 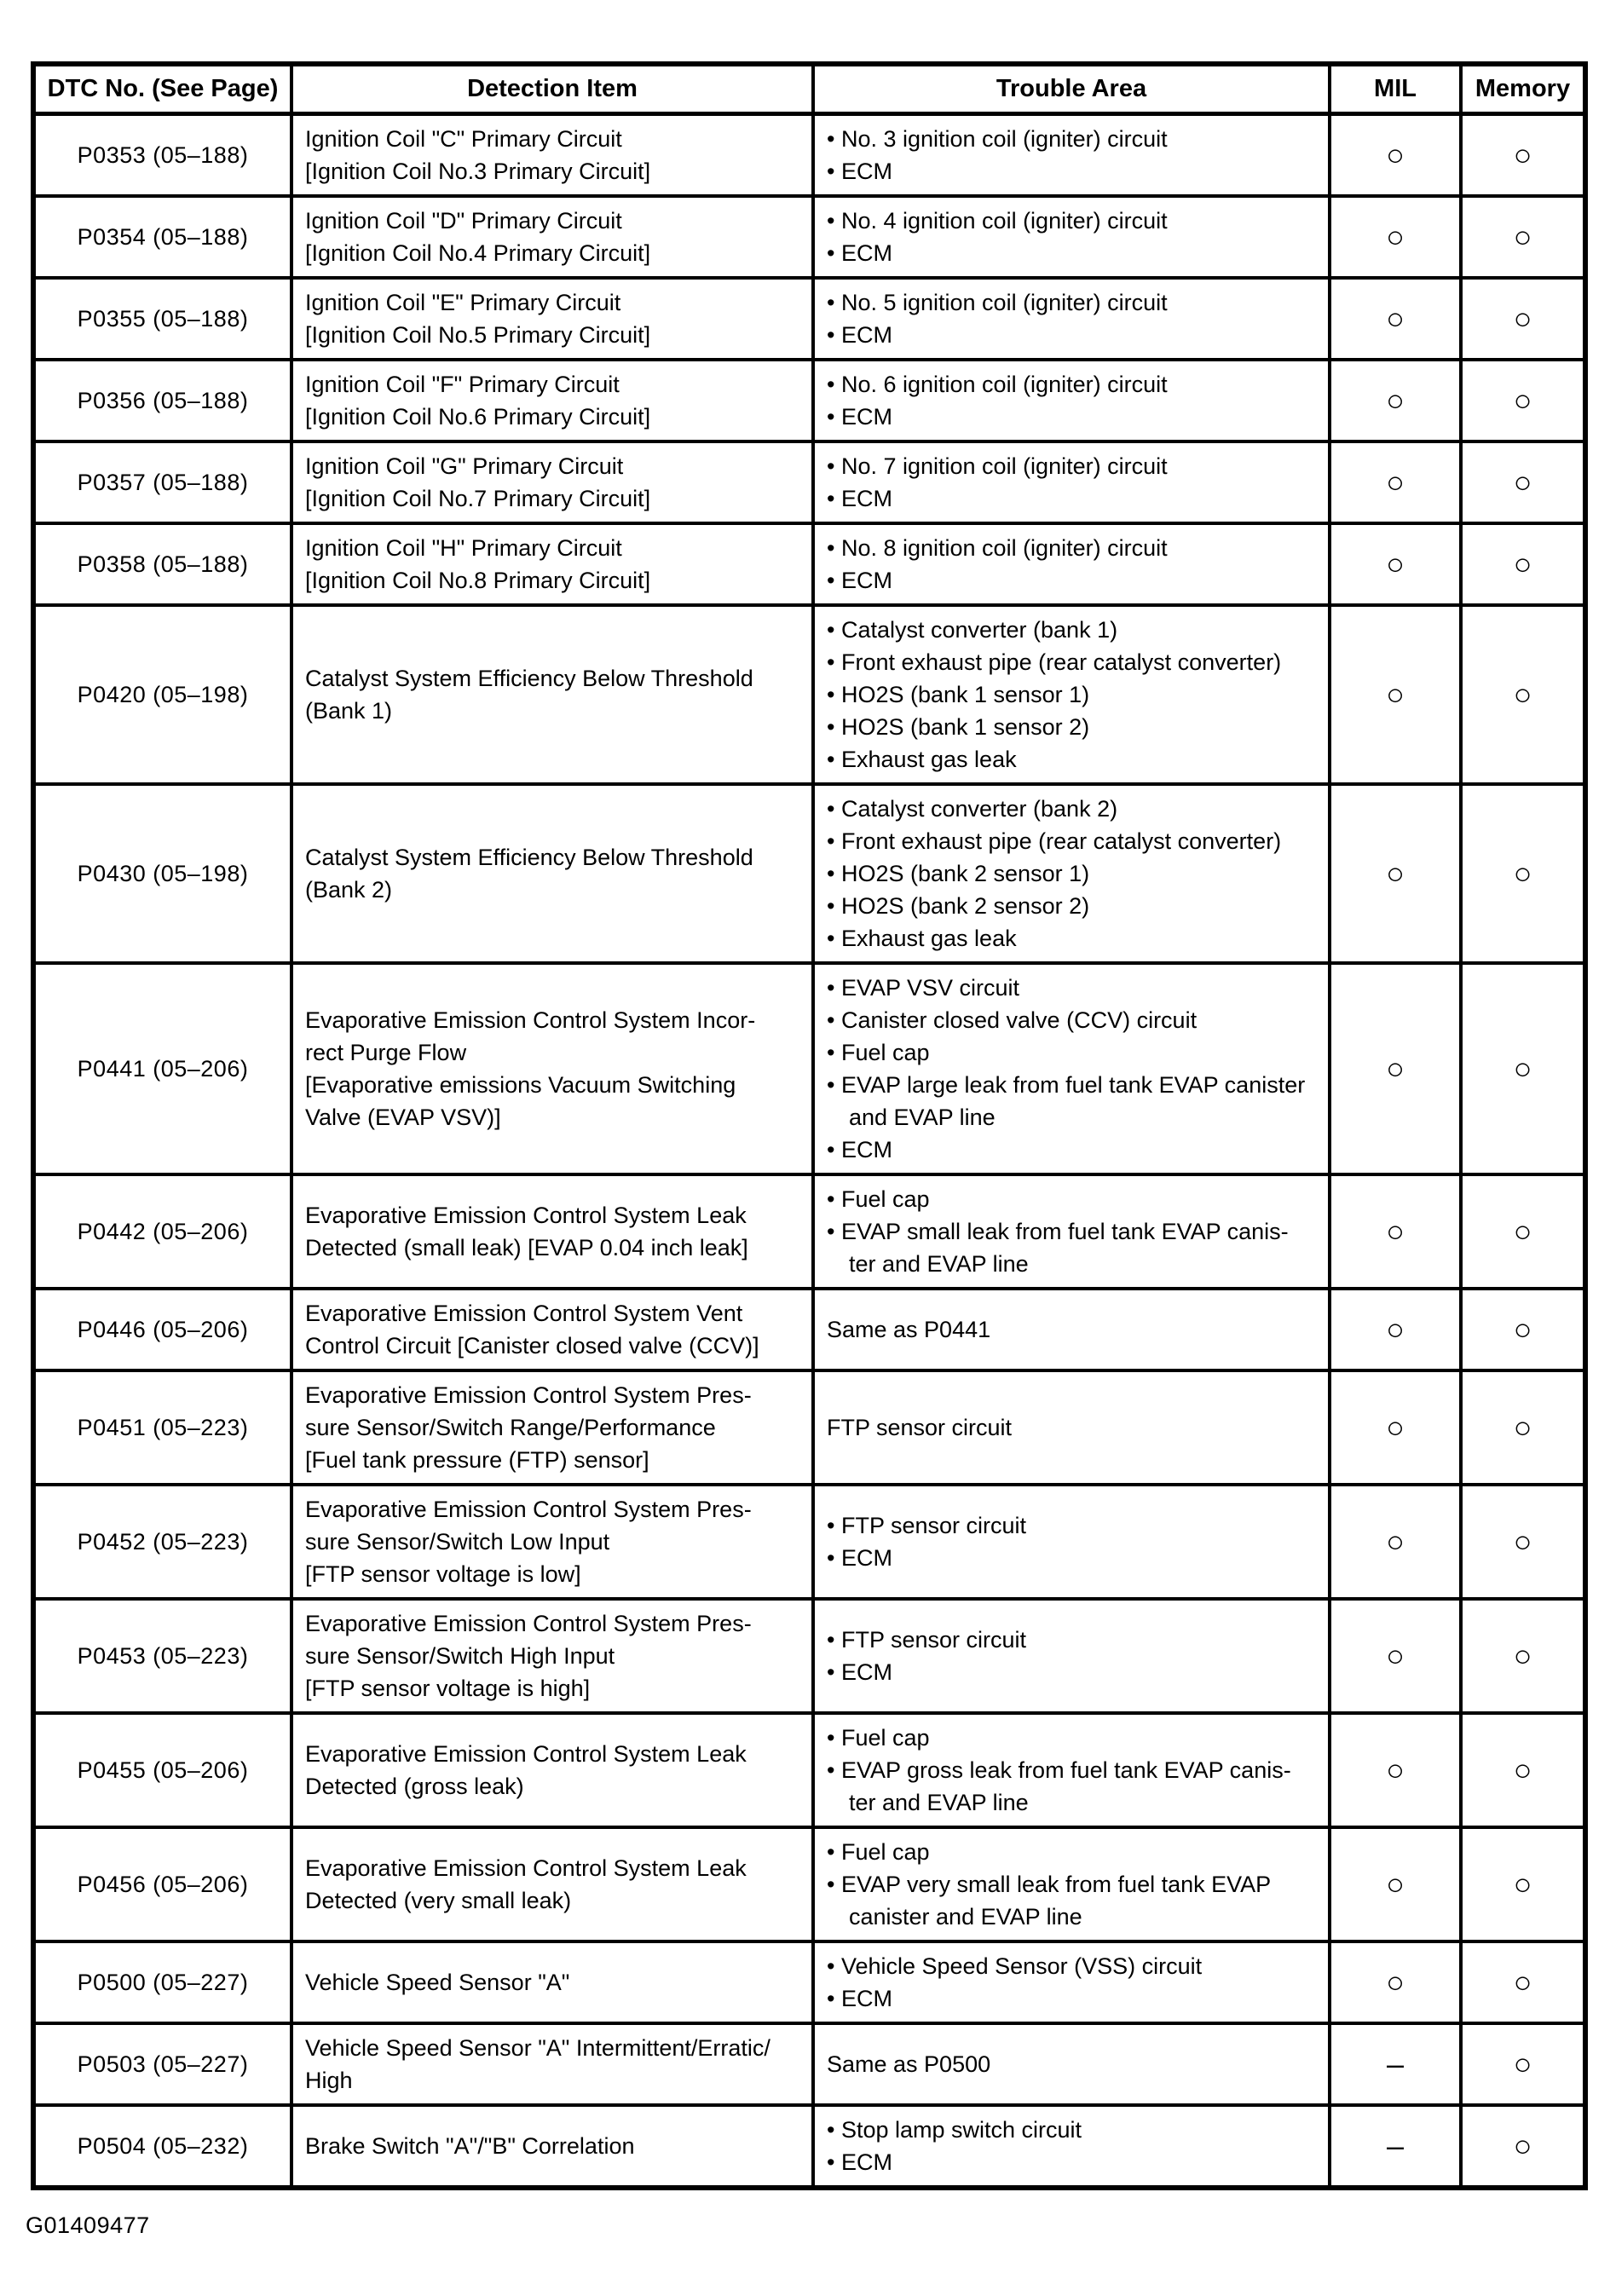 What do you see at coordinates (162, 873) in the screenshot?
I see `dtc-cell: P0430 (05–198)` at bounding box center [162, 873].